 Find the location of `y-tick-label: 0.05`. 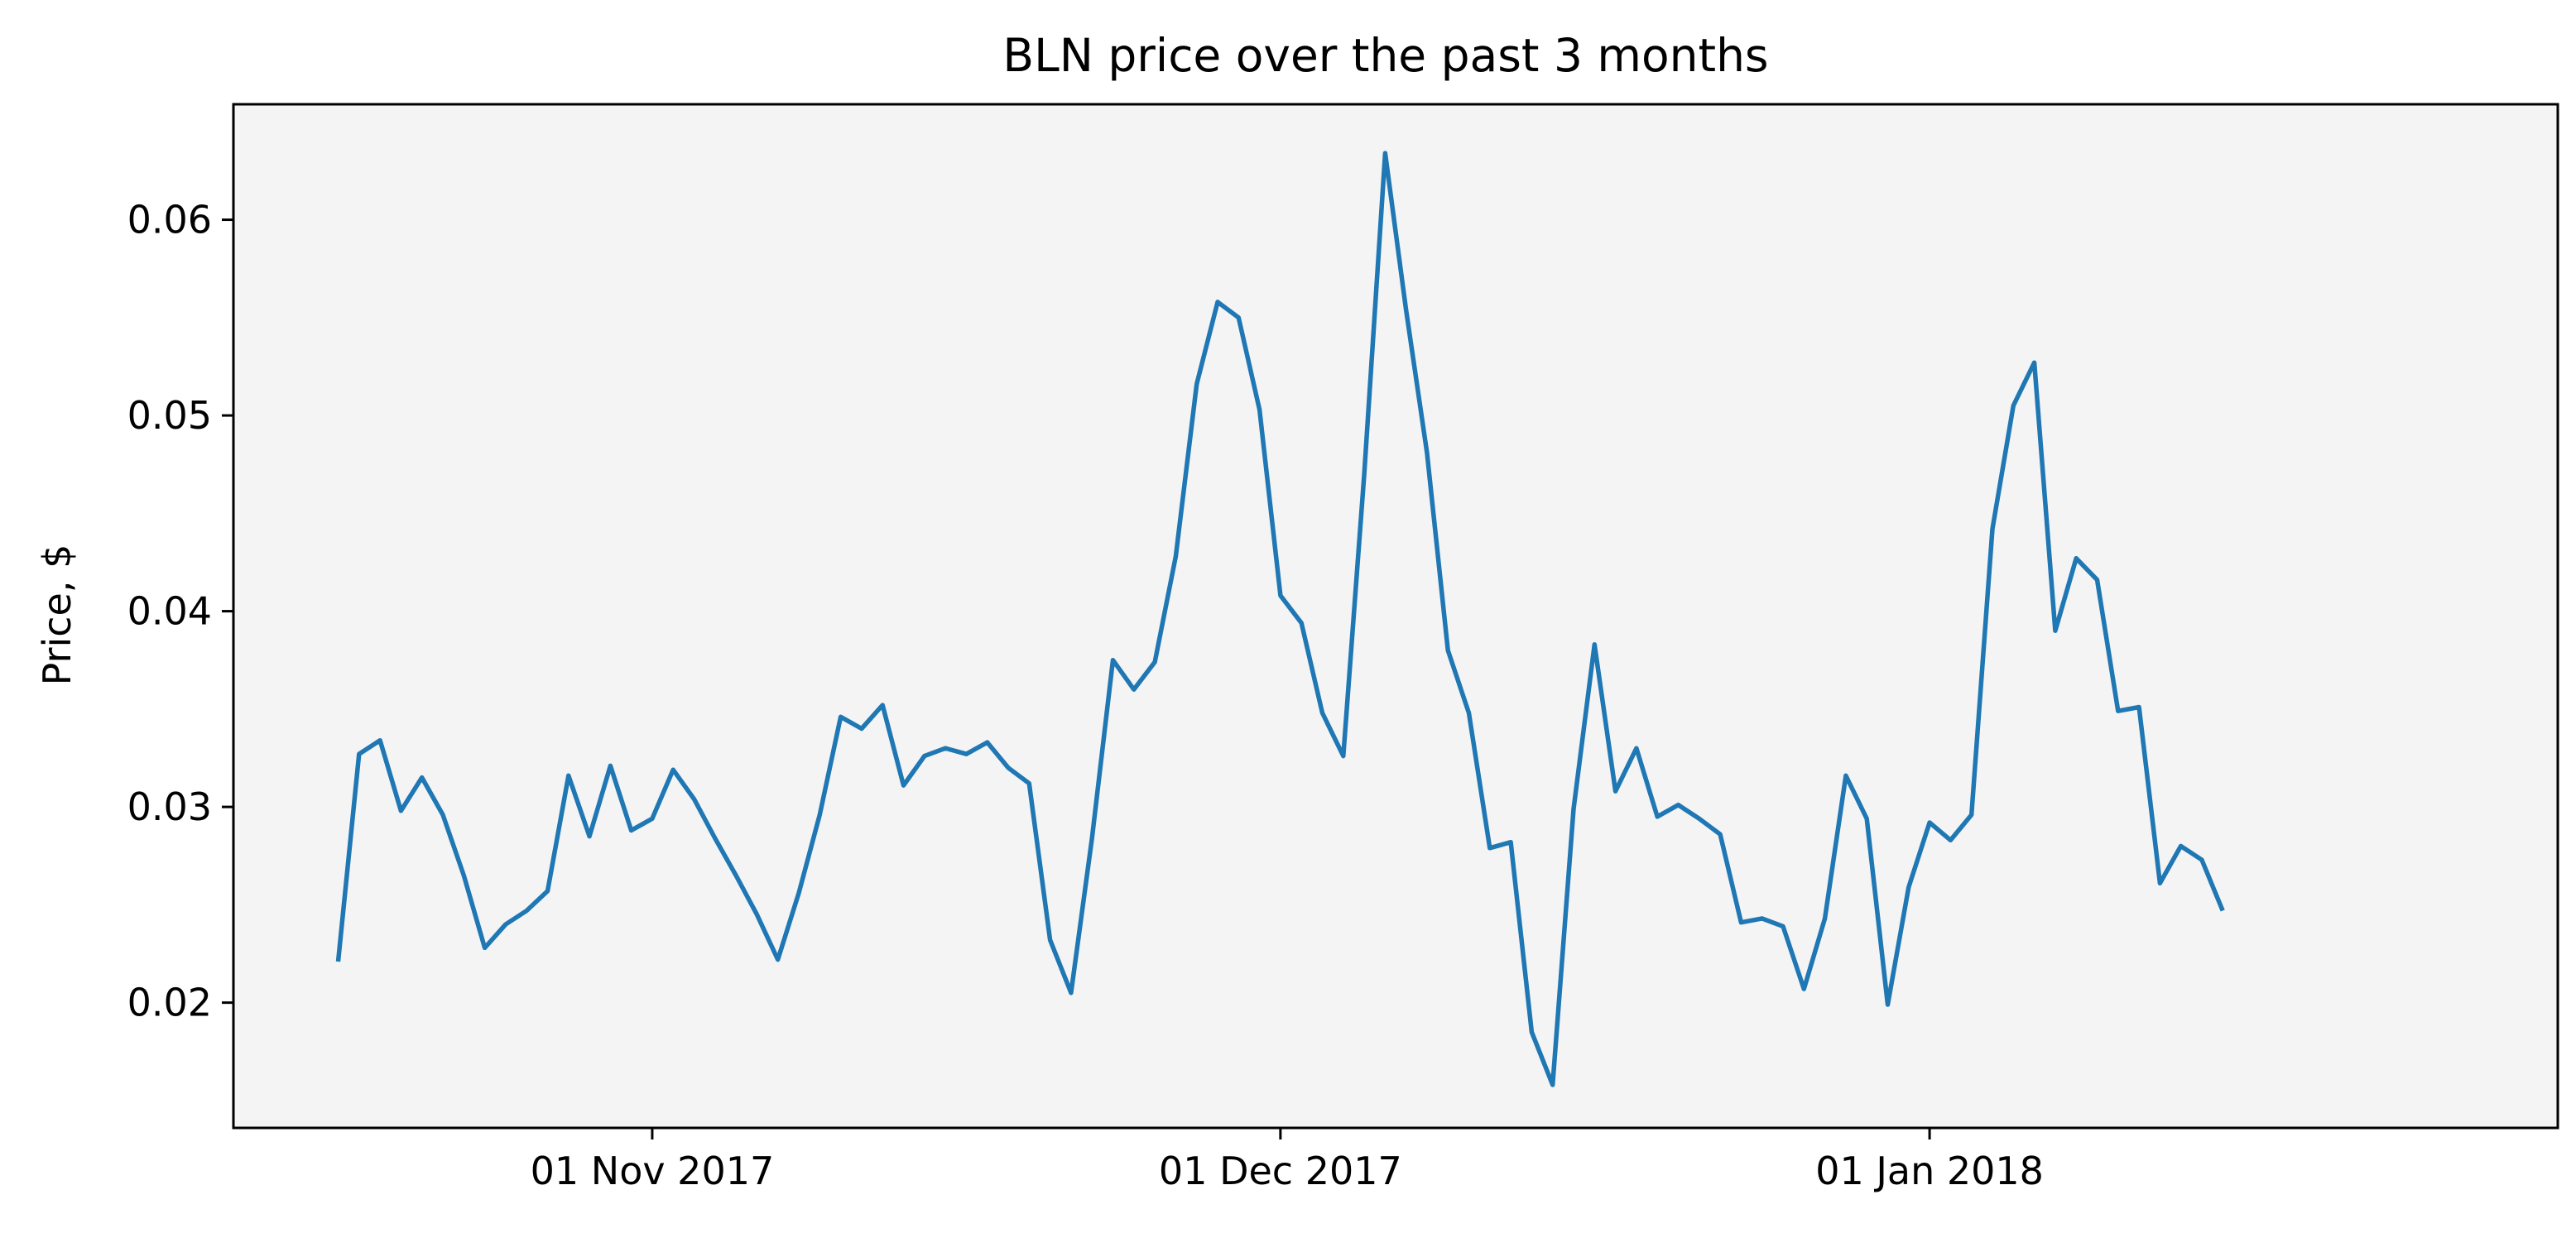

y-tick-label: 0.05 is located at coordinates (169, 415).